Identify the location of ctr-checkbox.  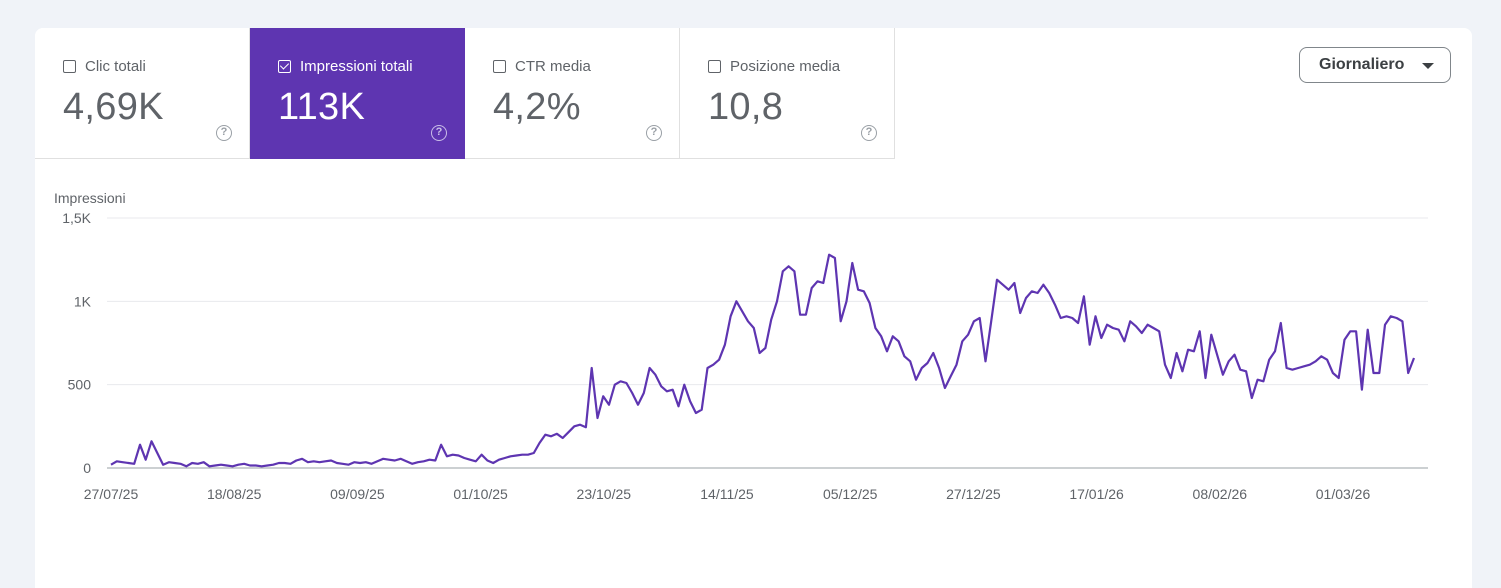
(499, 66).